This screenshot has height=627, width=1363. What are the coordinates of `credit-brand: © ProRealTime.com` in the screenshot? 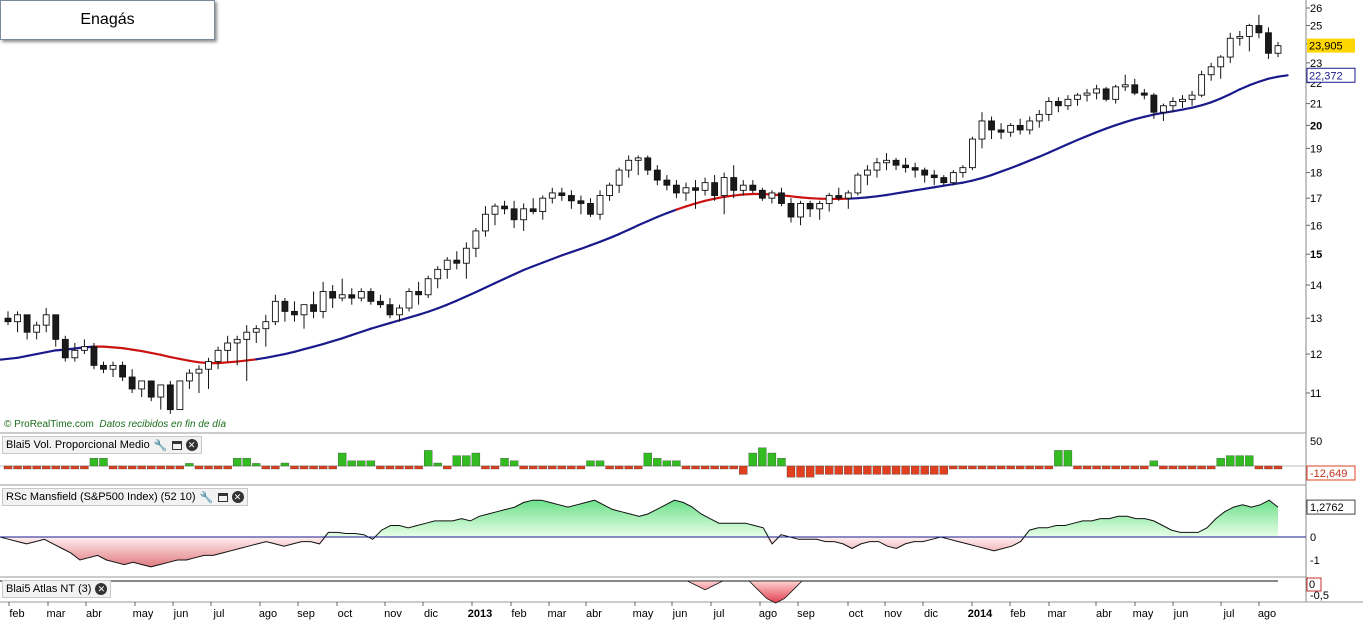 It's located at (49, 424).